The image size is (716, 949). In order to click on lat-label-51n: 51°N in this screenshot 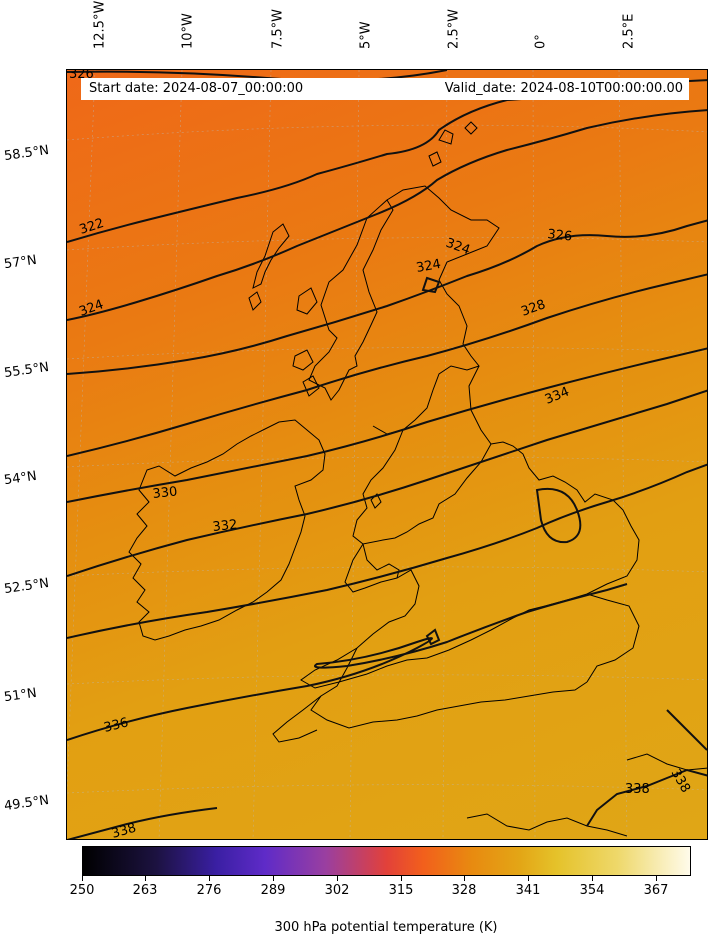, I will do `click(20, 695)`.